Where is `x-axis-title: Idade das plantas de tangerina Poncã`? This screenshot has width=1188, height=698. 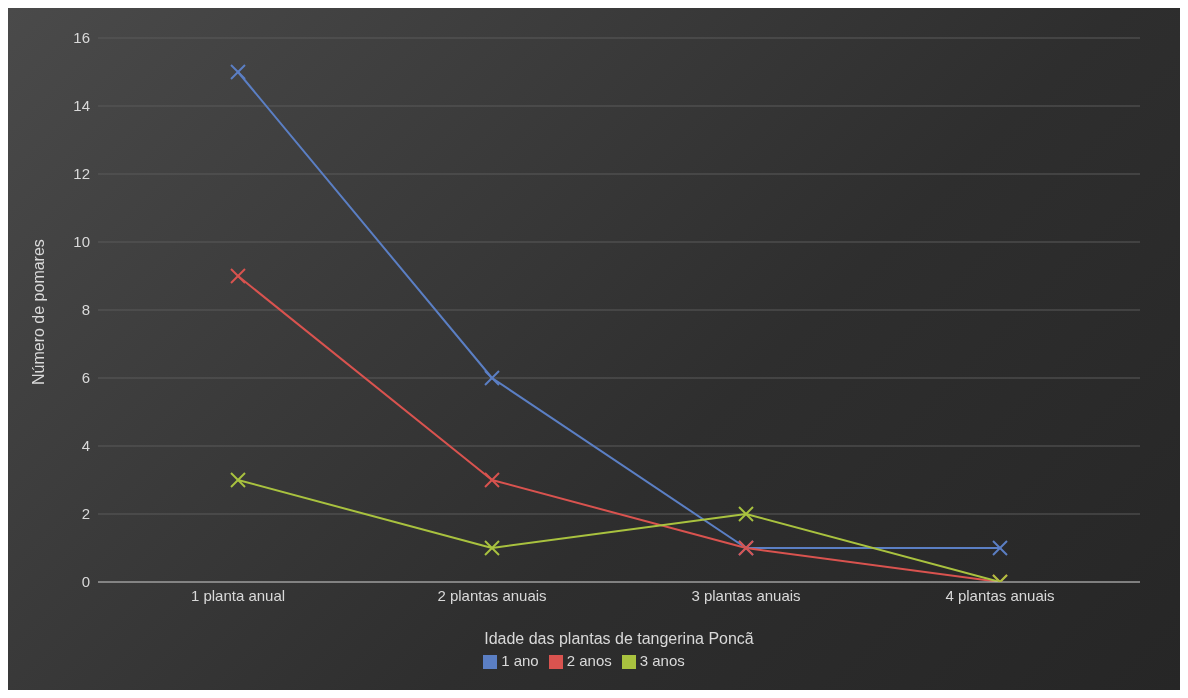 x-axis-title: Idade das plantas de tangerina Poncã is located at coordinates (619, 638).